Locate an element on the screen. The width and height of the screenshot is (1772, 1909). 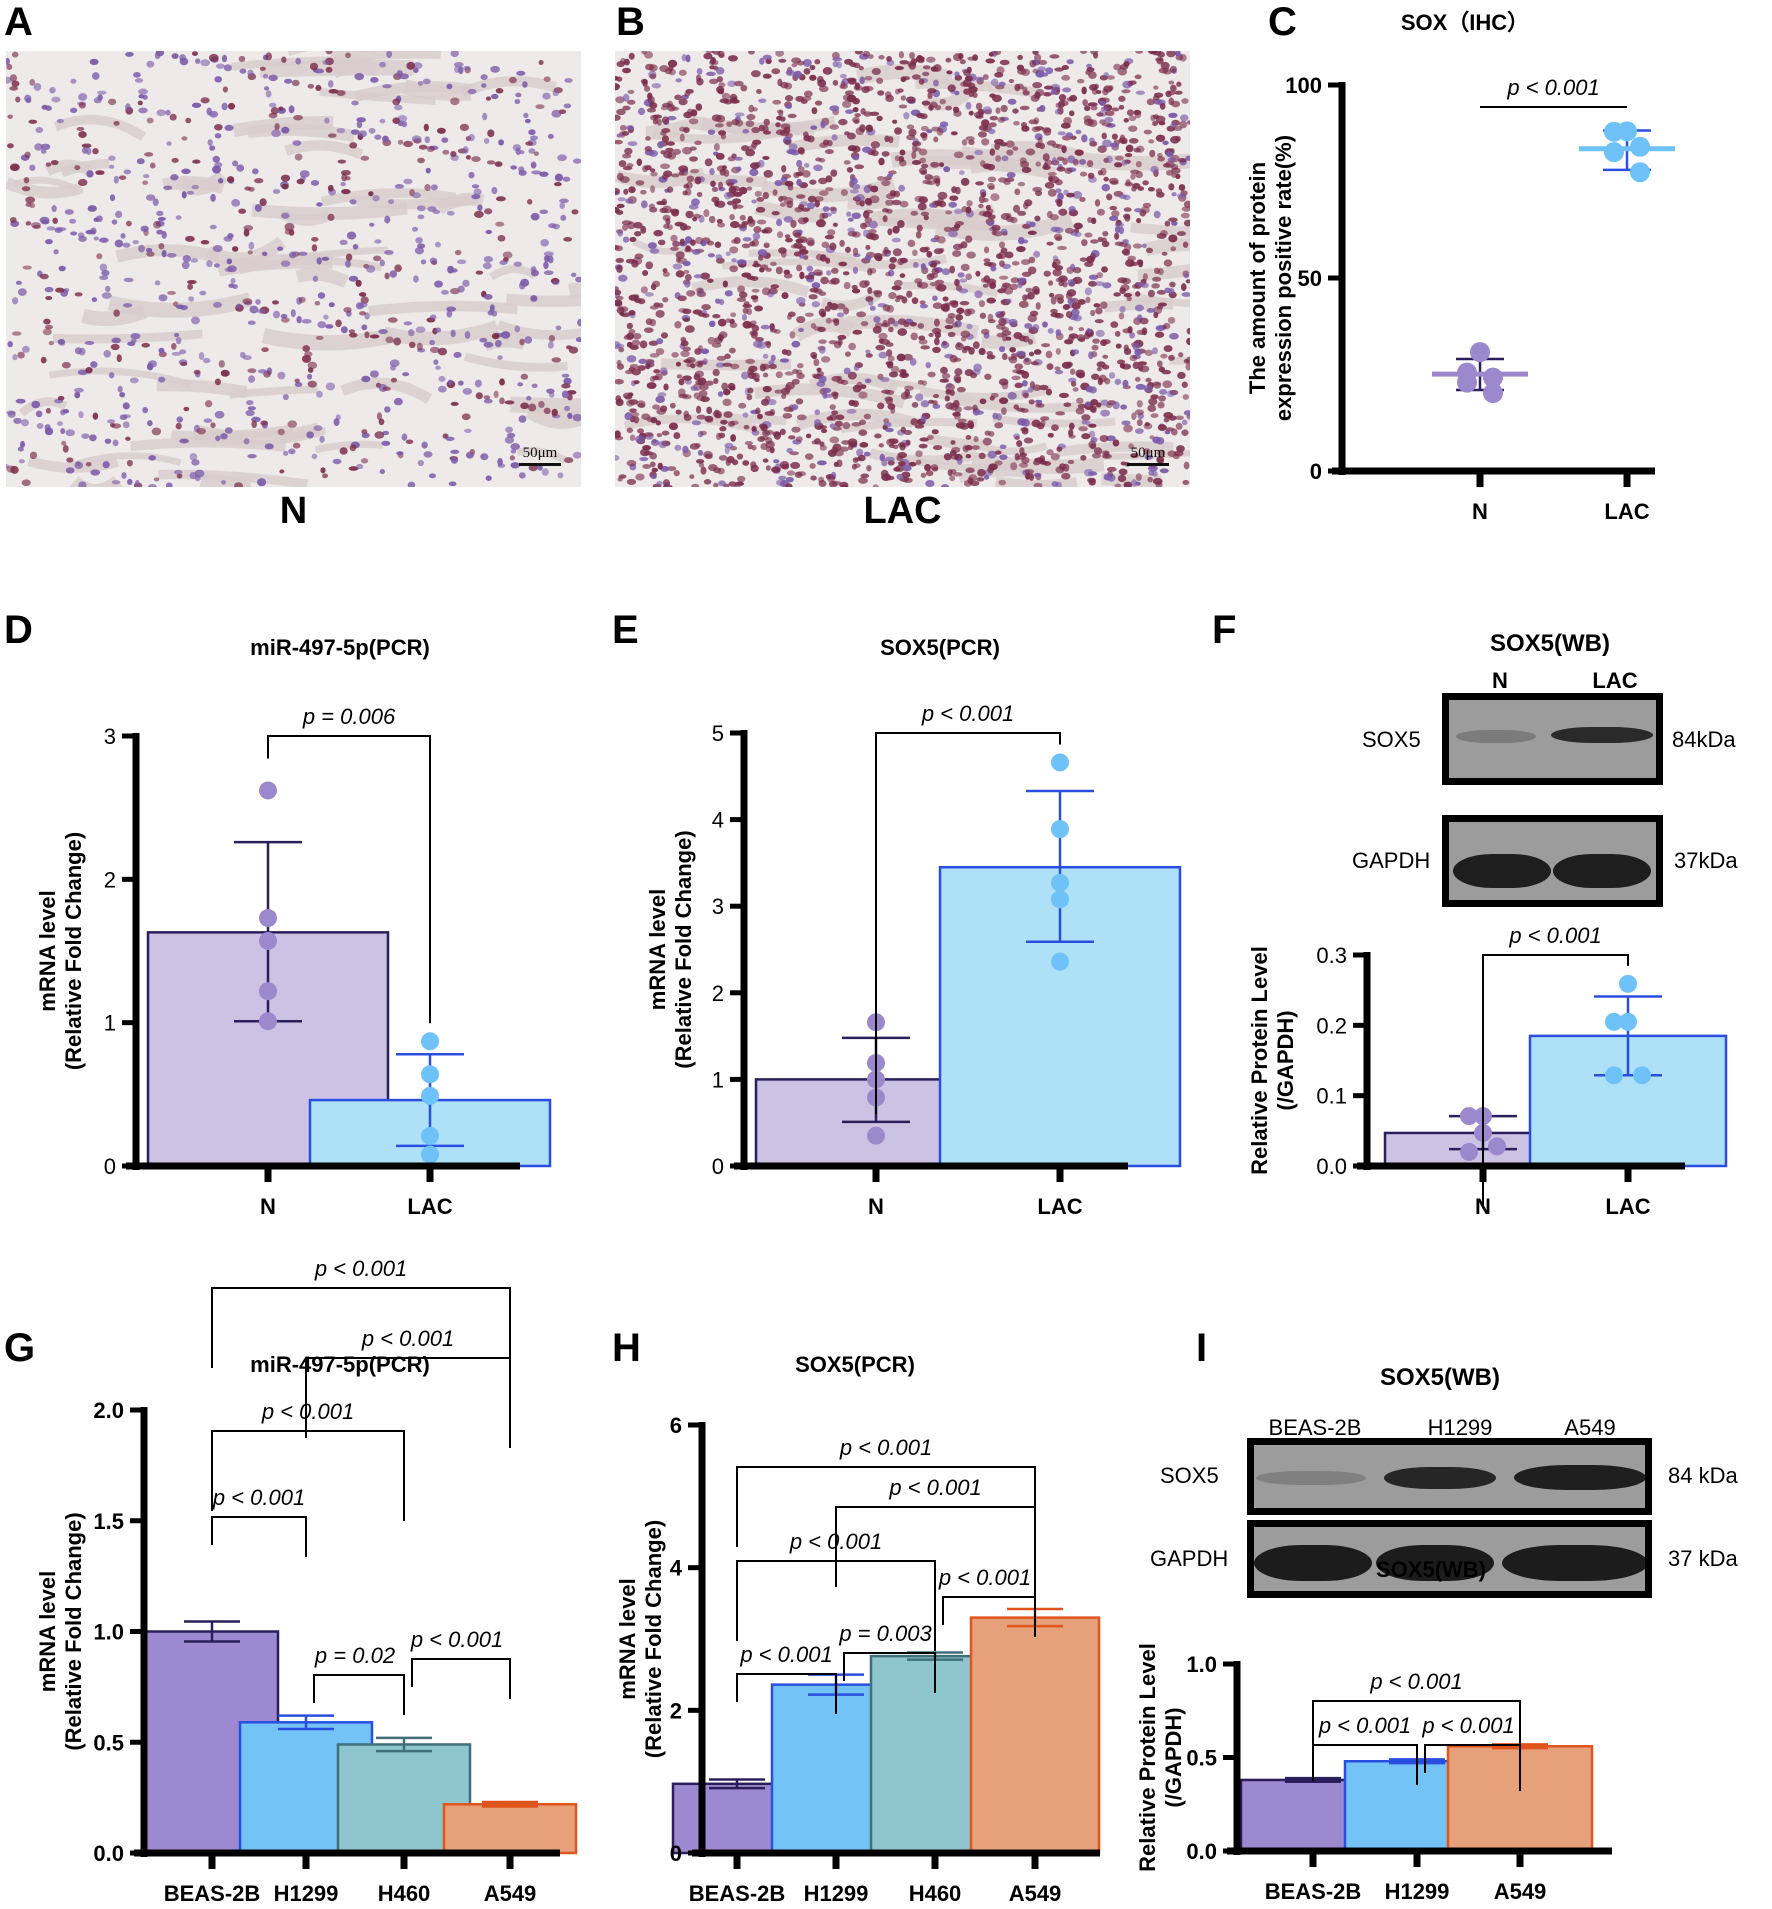
tissue-texture is located at coordinates (293, 269).